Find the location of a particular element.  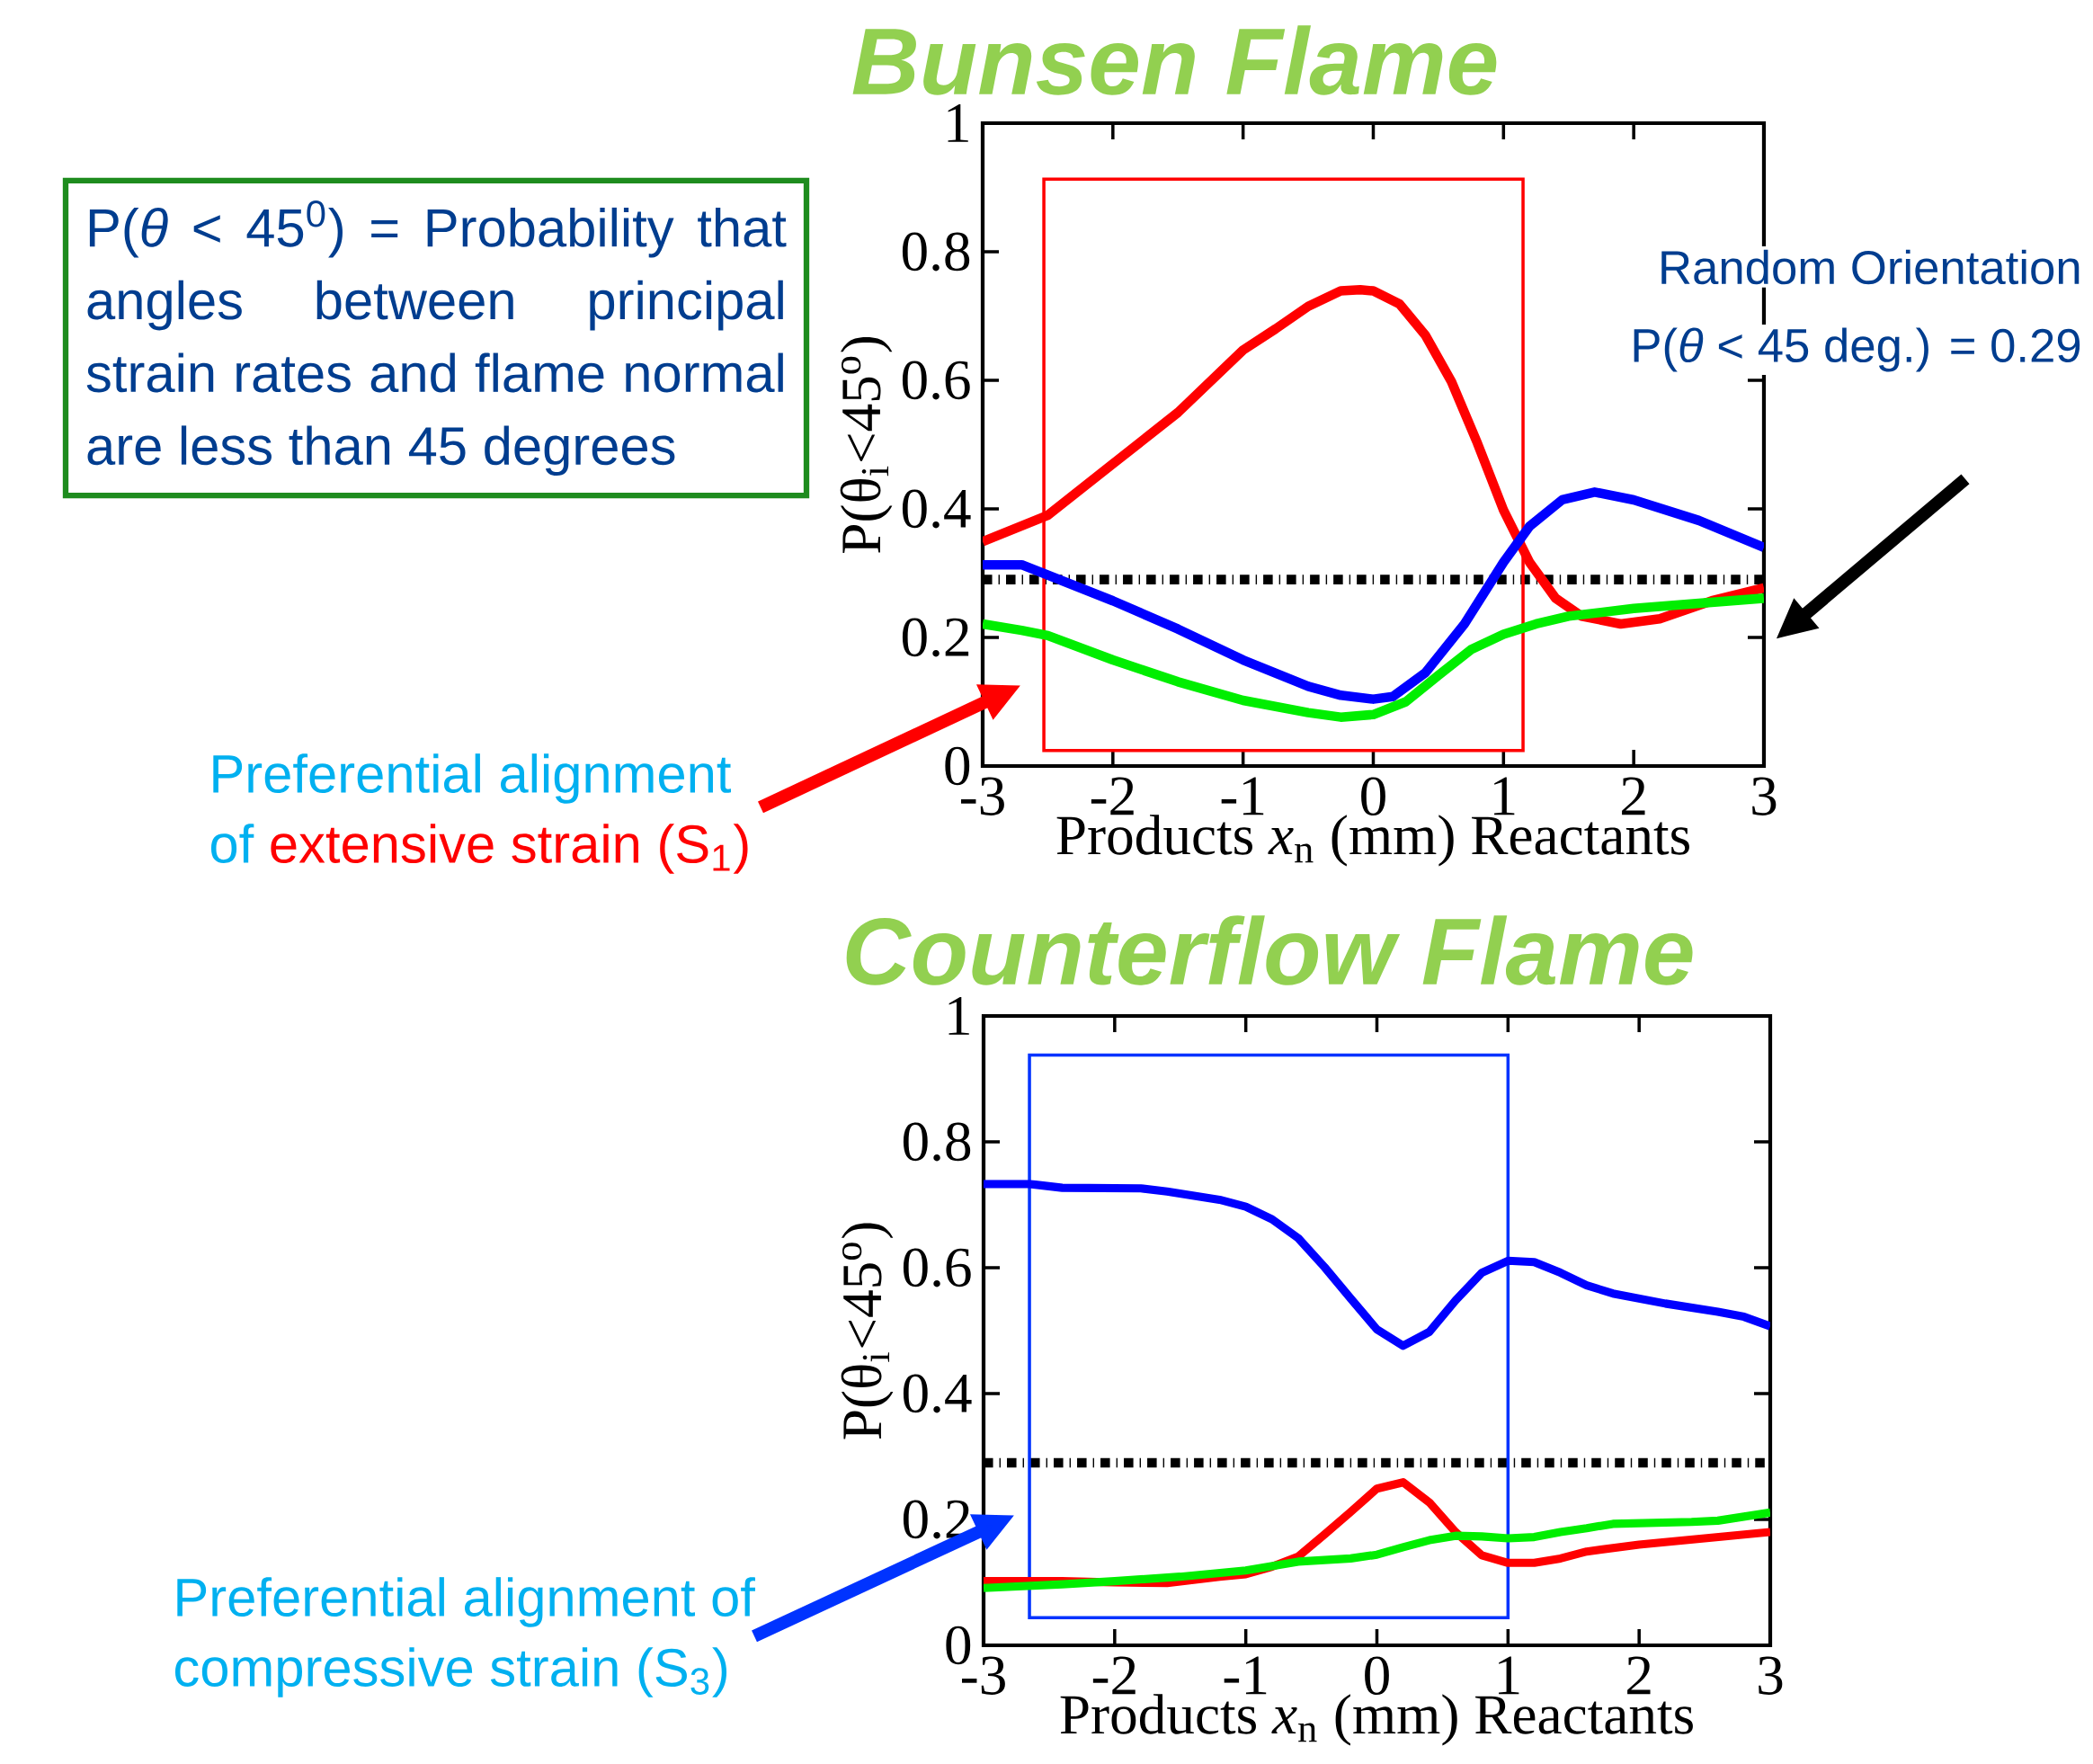

y-tick-label: 0.2 is located at coordinates (936, 638).